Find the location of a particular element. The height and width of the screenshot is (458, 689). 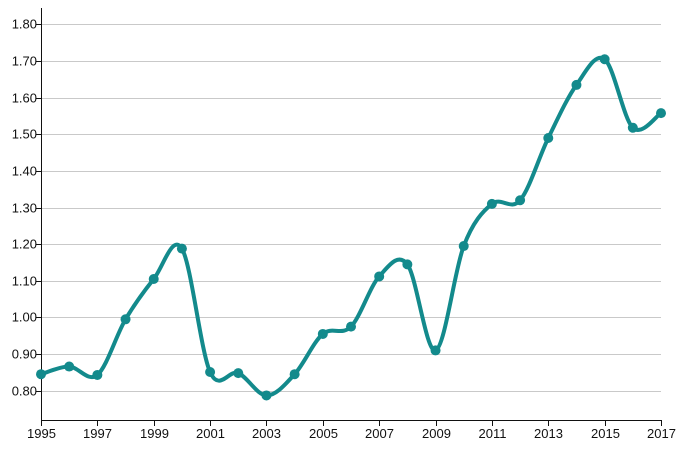

x-tick-label: 1997 is located at coordinates (97, 433).